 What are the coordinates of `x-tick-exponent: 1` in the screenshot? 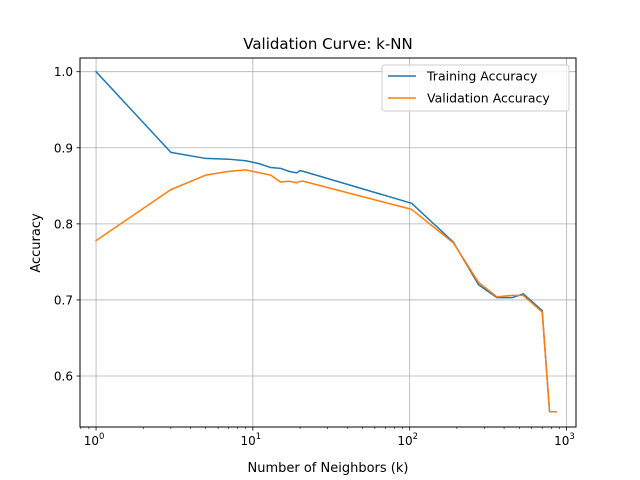 It's located at (258, 437).